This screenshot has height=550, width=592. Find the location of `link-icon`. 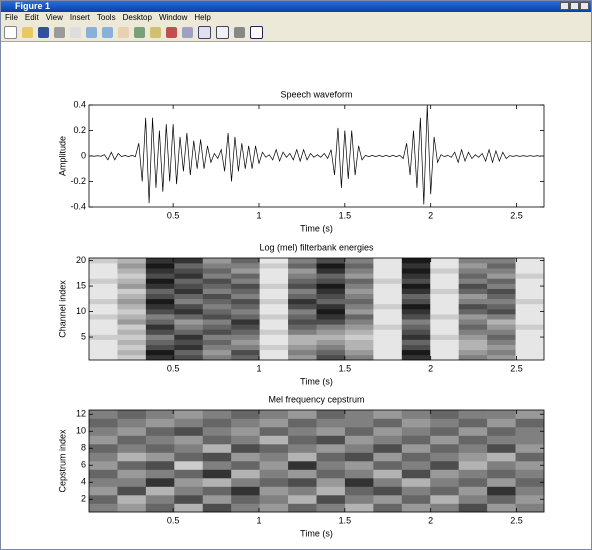

link-icon is located at coordinates (187, 32).